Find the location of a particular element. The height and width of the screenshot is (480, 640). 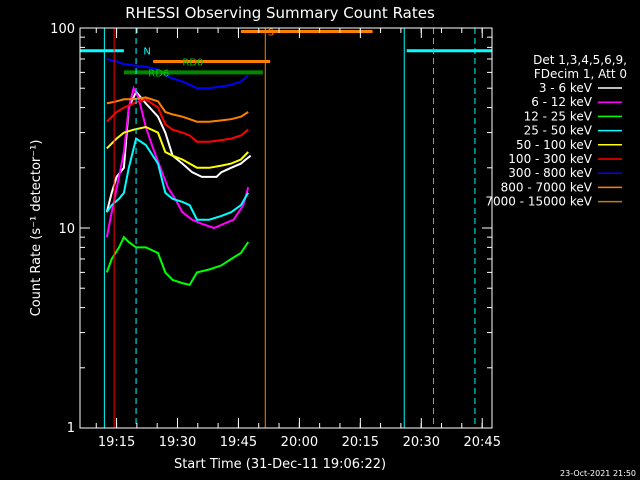

annotation-label: RD0 is located at coordinates (192, 62).